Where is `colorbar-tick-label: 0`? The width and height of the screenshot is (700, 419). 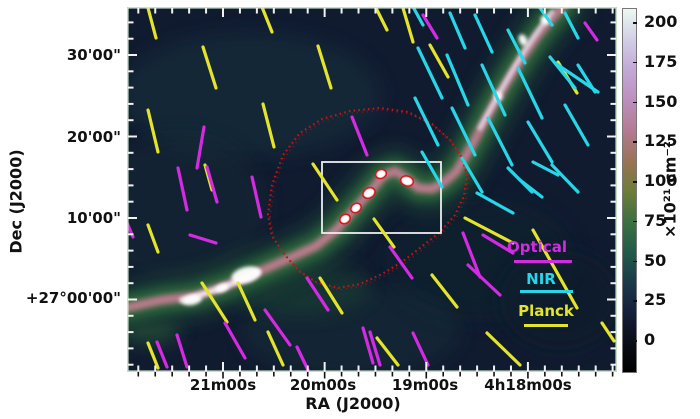 colorbar-tick-label: 0 is located at coordinates (650, 339).